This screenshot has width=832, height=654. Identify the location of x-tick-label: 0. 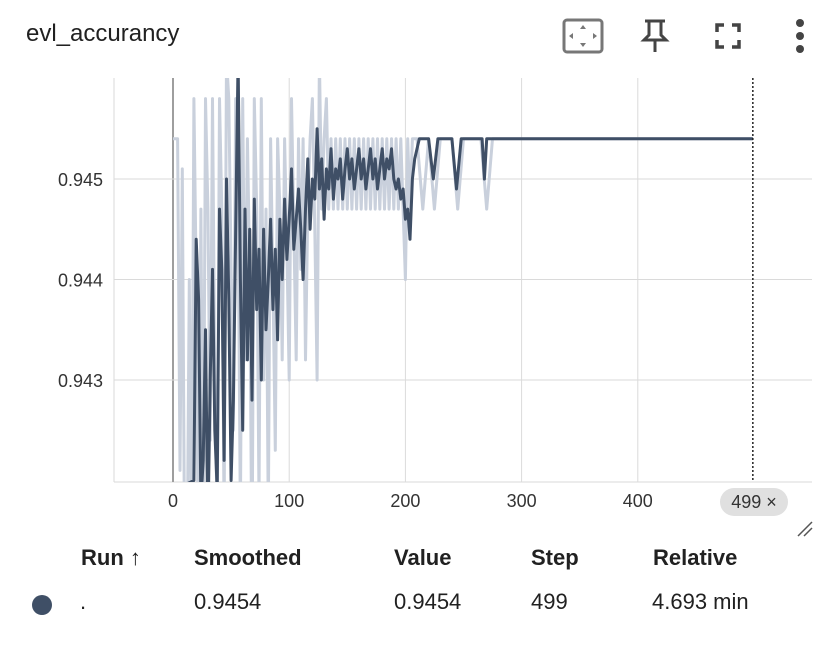
(173, 501).